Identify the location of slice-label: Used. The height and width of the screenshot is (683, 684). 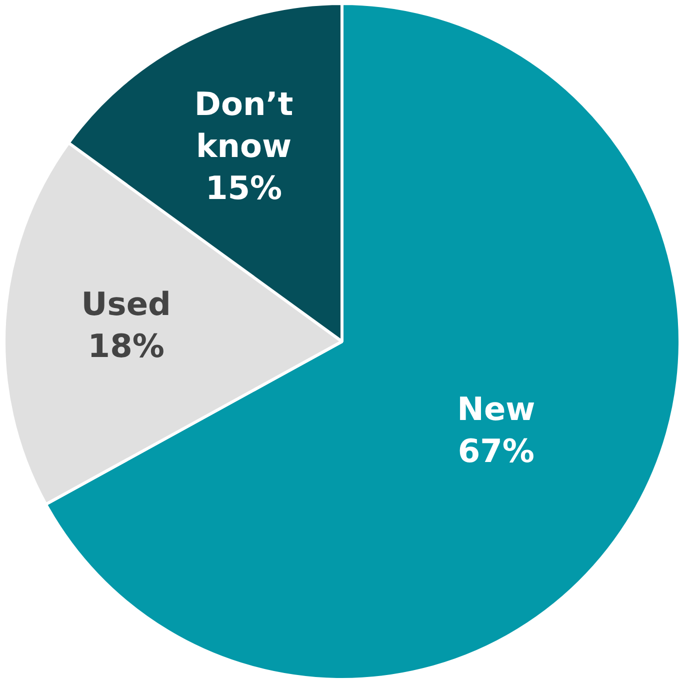
(126, 304).